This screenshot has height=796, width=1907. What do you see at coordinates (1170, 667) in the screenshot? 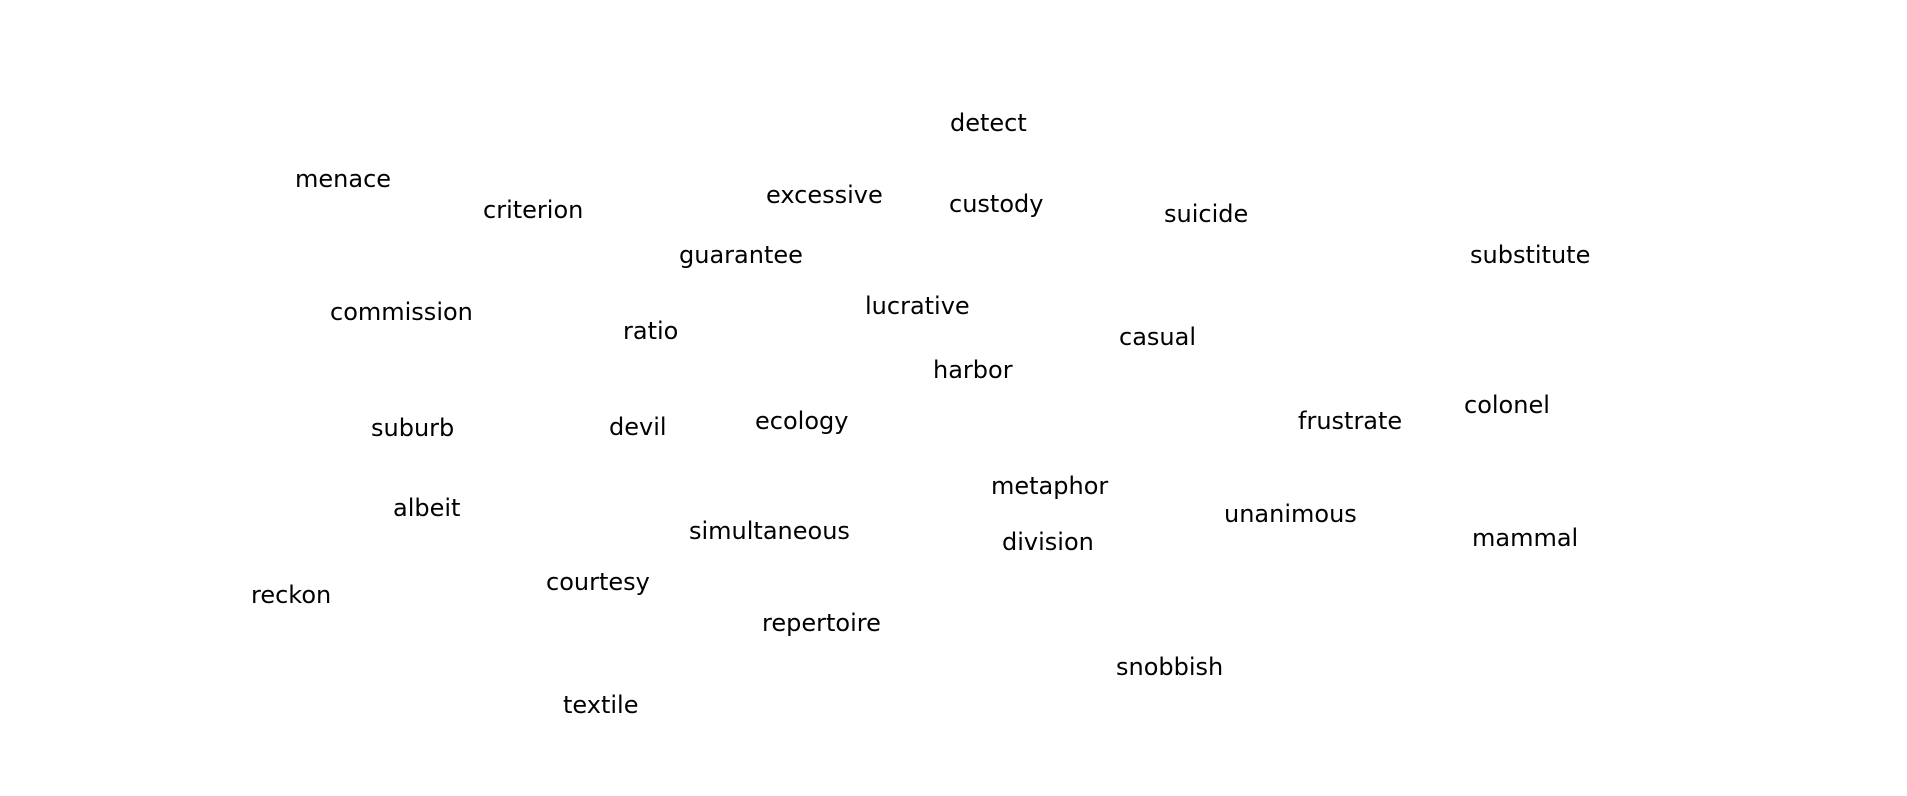
I see `word-snobbish: snobbish` at bounding box center [1170, 667].